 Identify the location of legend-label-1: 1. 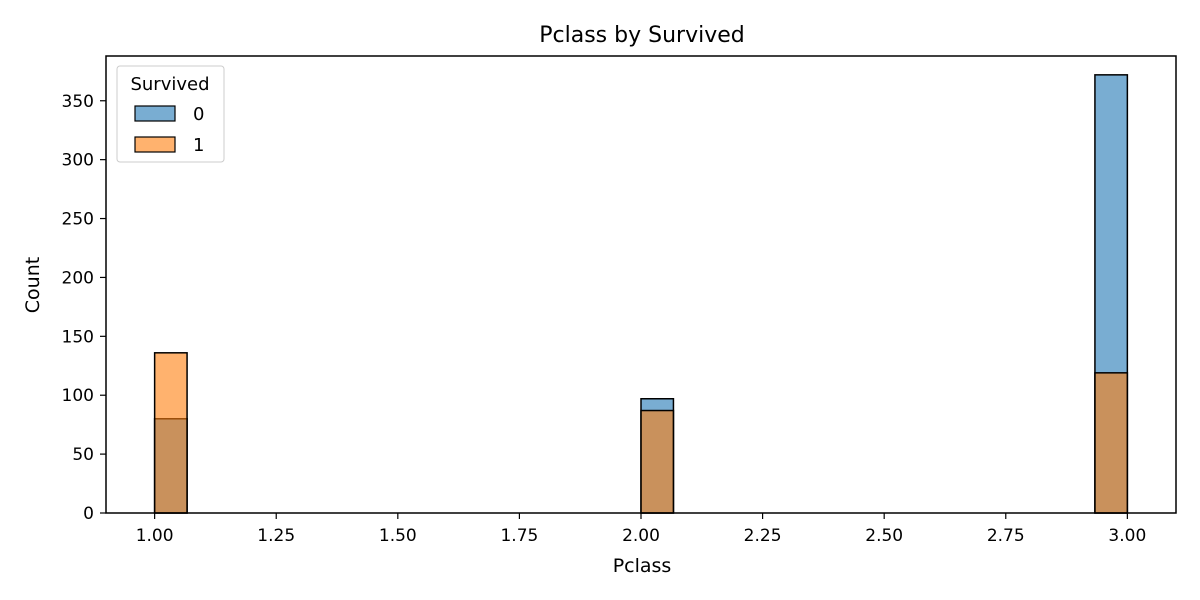
(198, 145).